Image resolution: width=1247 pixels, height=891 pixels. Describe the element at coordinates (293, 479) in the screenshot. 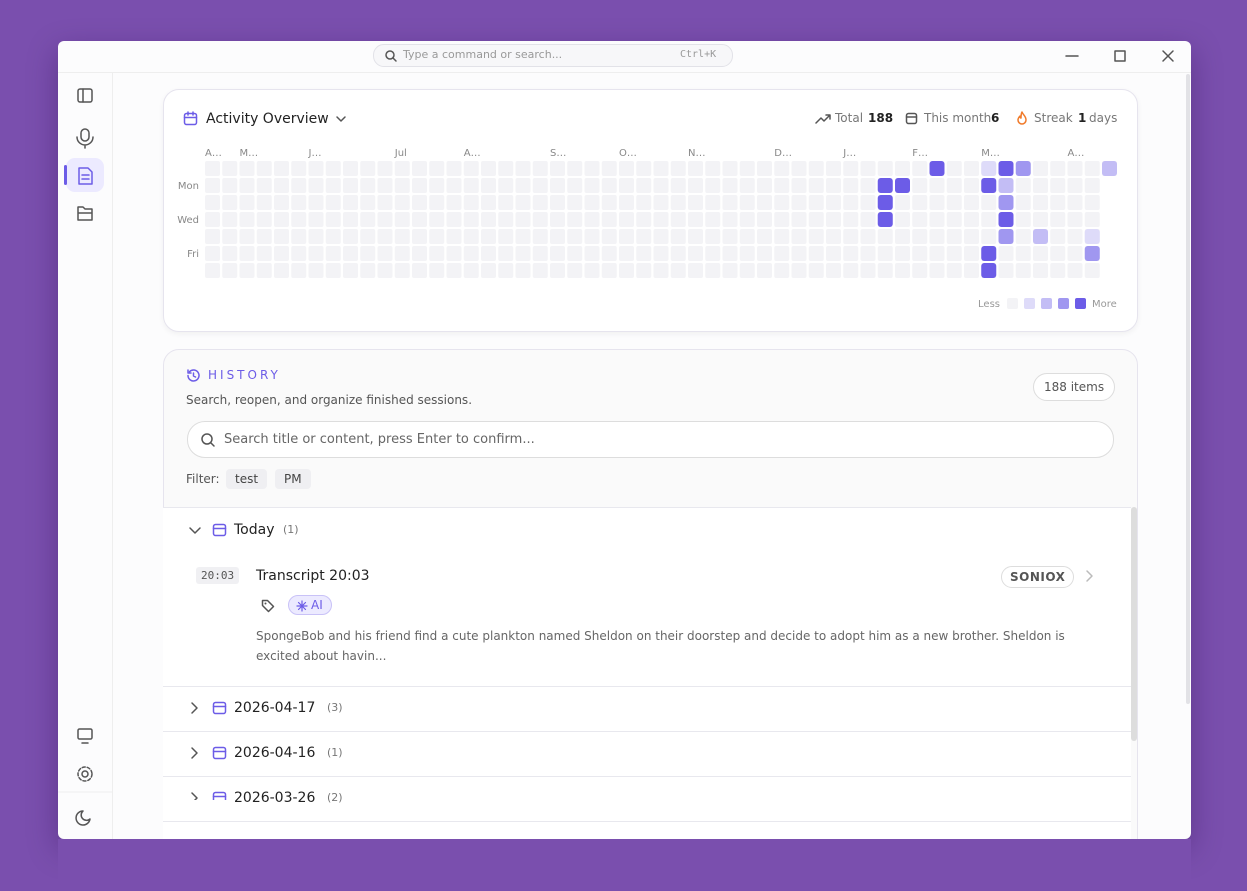

I see `filter-chip: PM` at that location.